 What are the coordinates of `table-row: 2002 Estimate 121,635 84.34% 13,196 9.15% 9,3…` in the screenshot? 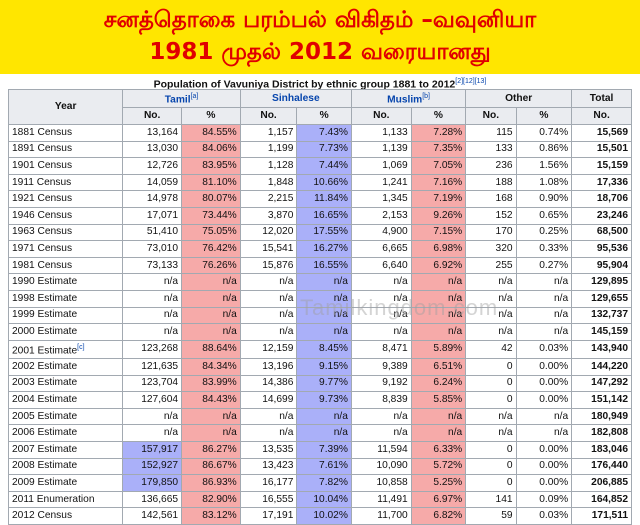 It's located at (319, 367).